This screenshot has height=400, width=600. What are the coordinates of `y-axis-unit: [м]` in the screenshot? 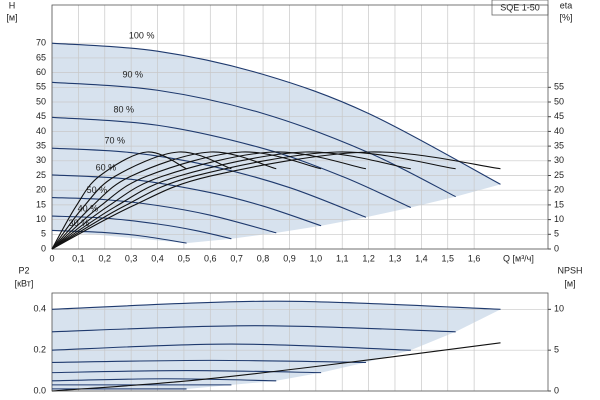 It's located at (11, 17).